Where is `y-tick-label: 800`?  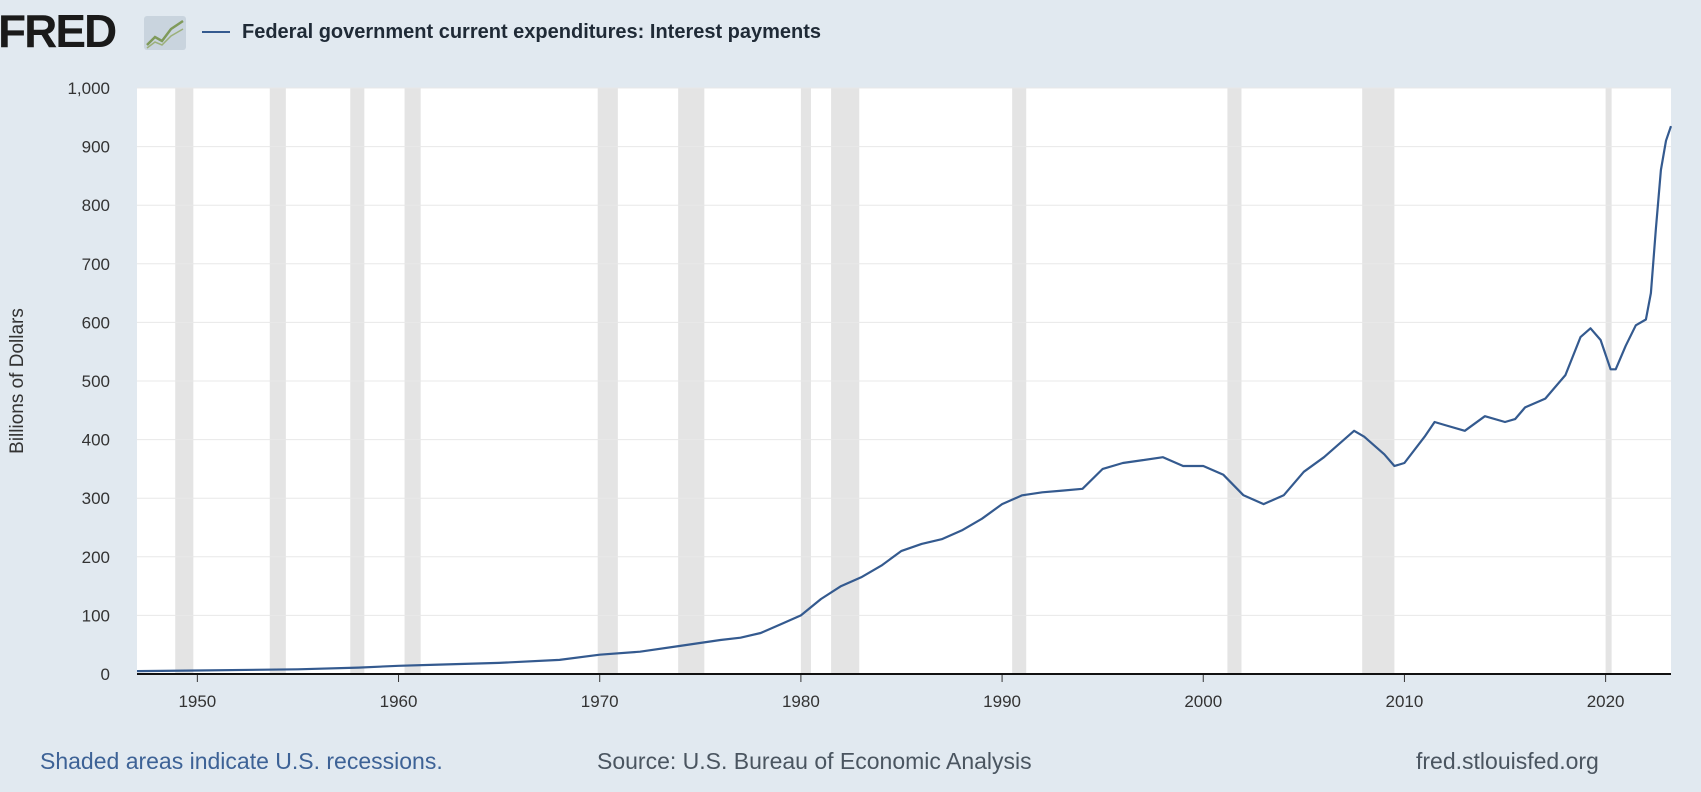
y-tick-label: 800 is located at coordinates (96, 205).